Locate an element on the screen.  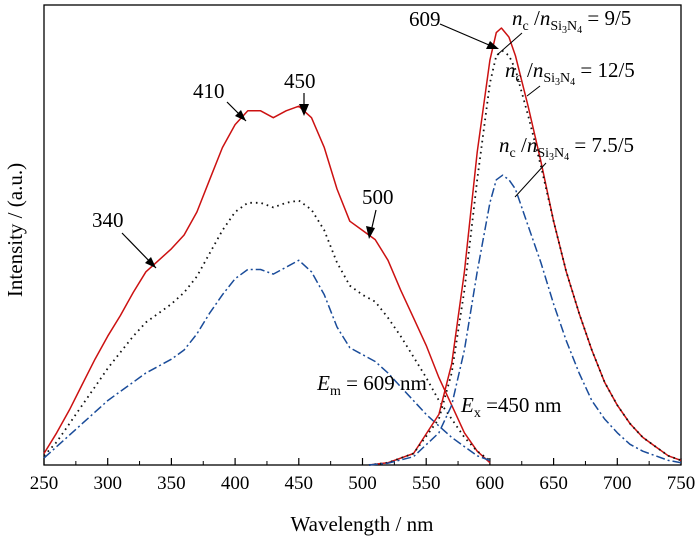
x-tick-label-750: 750 is located at coordinates (681, 483).